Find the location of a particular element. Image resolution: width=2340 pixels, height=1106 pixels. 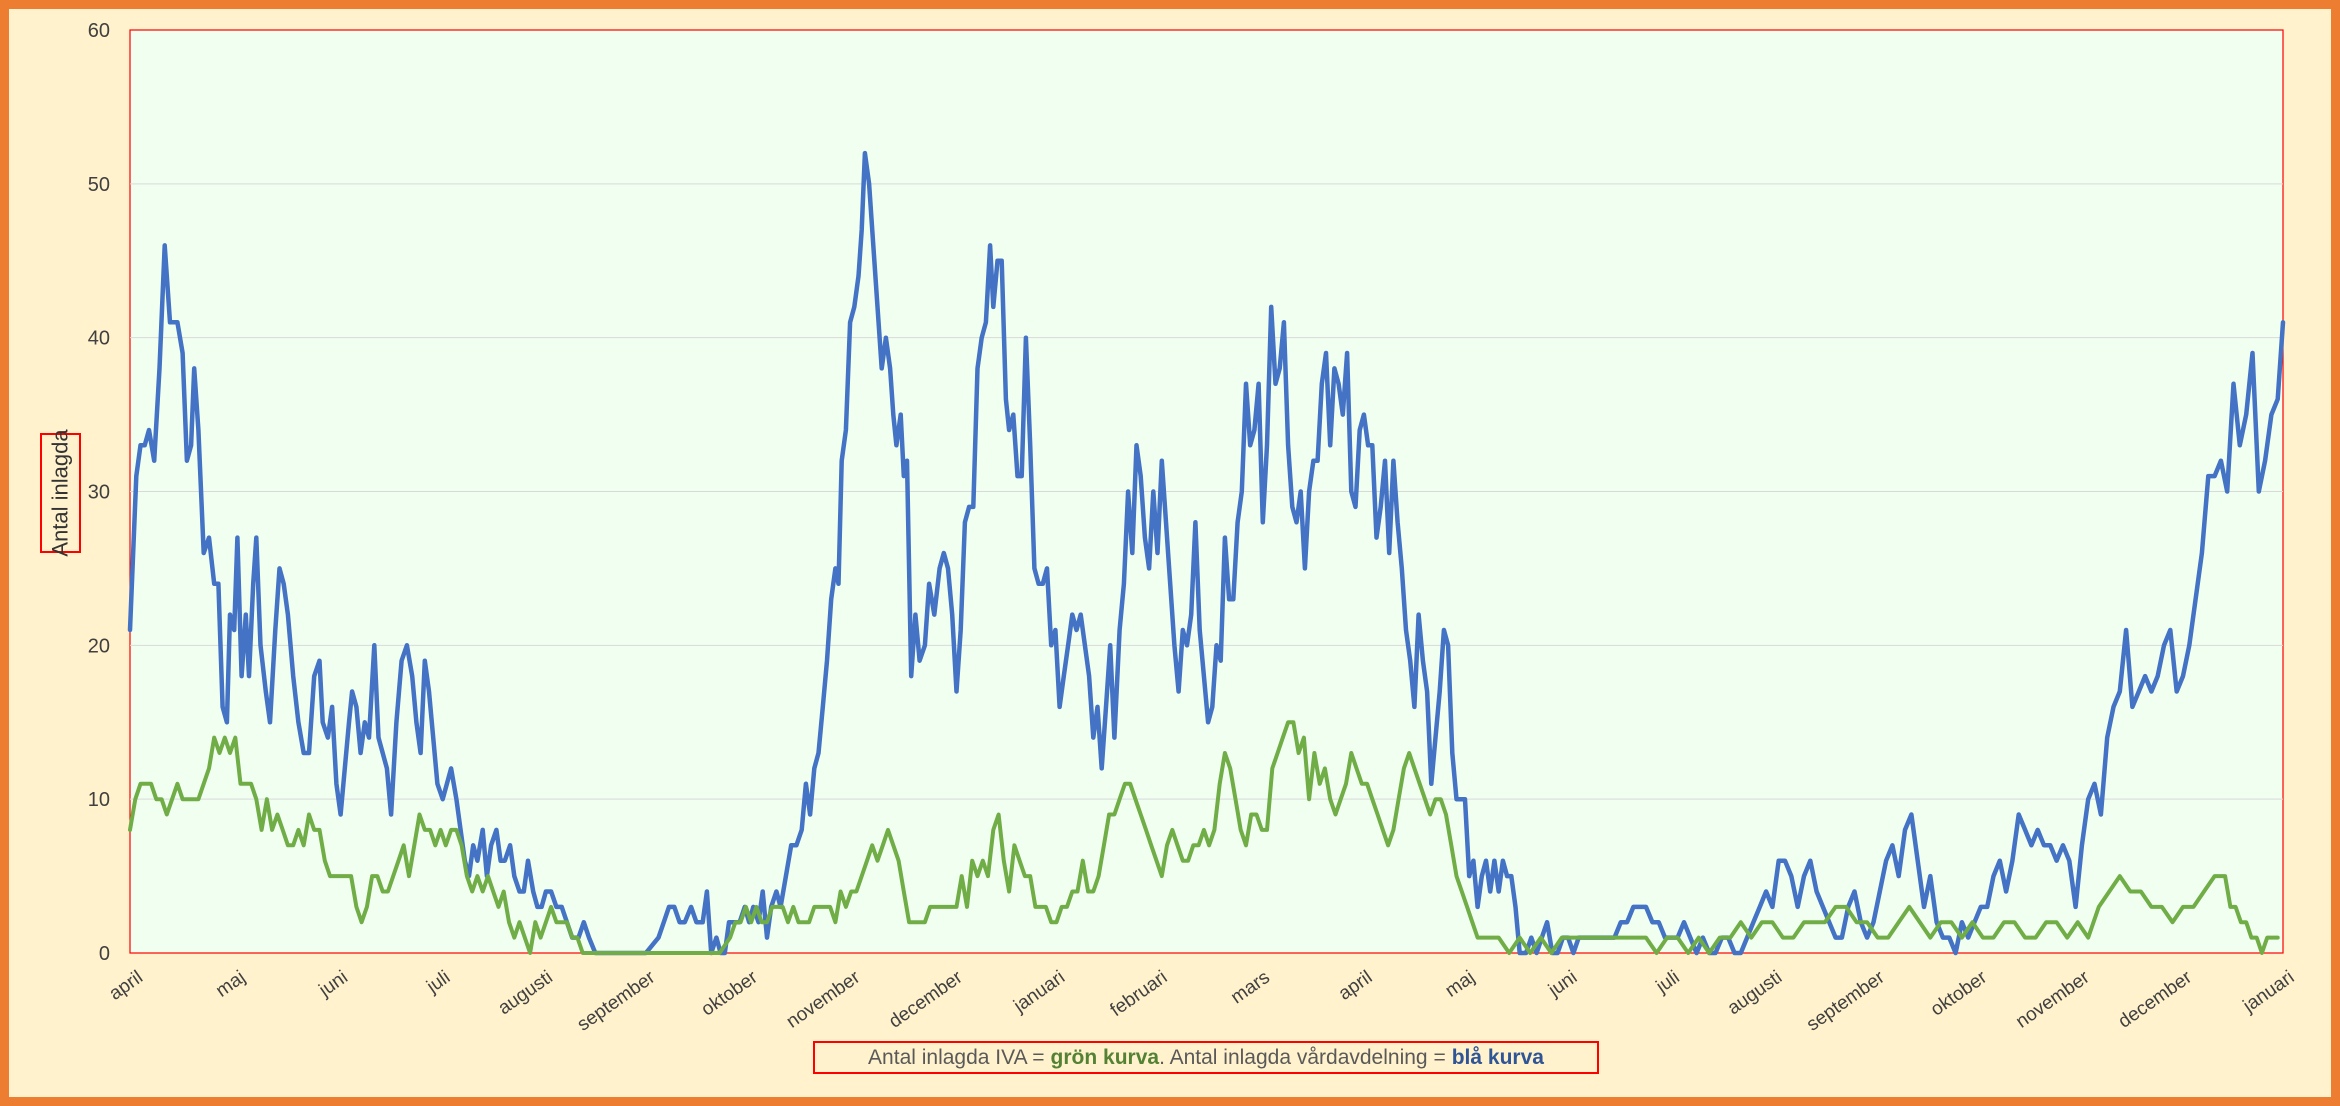

y-tick-label: 10 is located at coordinates (99, 800).